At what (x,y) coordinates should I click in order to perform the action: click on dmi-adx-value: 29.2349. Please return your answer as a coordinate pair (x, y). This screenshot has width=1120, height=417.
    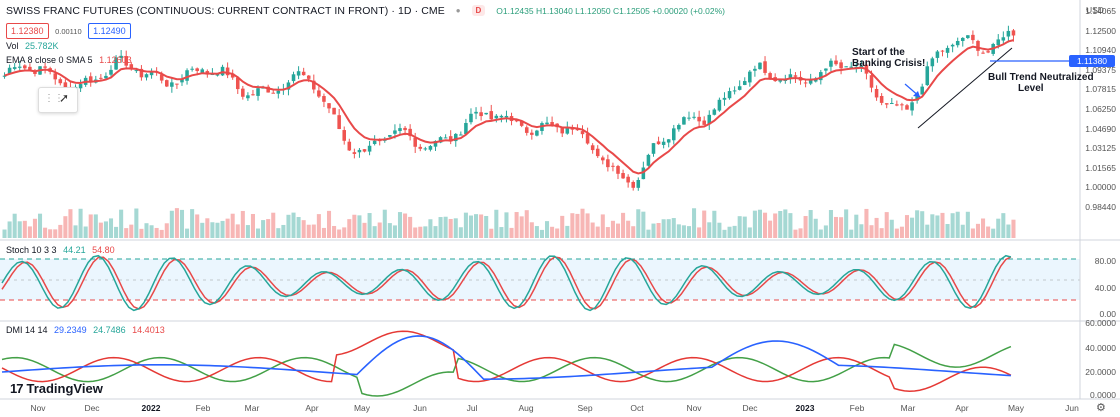
    Looking at the image, I should click on (70, 330).